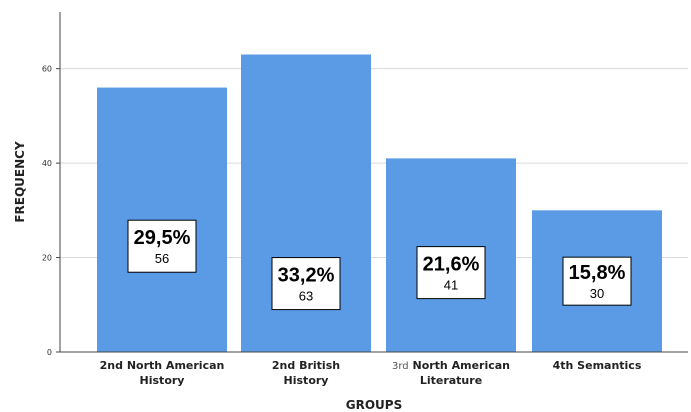 The width and height of the screenshot is (691, 412). What do you see at coordinates (306, 276) in the screenshot?
I see `percent-label: 33,2%` at bounding box center [306, 276].